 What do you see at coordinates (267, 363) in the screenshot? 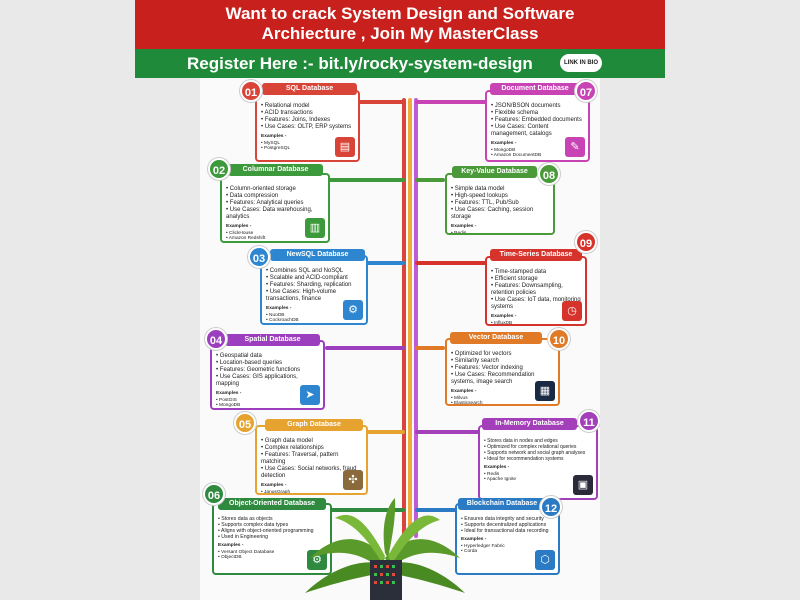
I see `feature-item: Location-based queries` at bounding box center [267, 363].